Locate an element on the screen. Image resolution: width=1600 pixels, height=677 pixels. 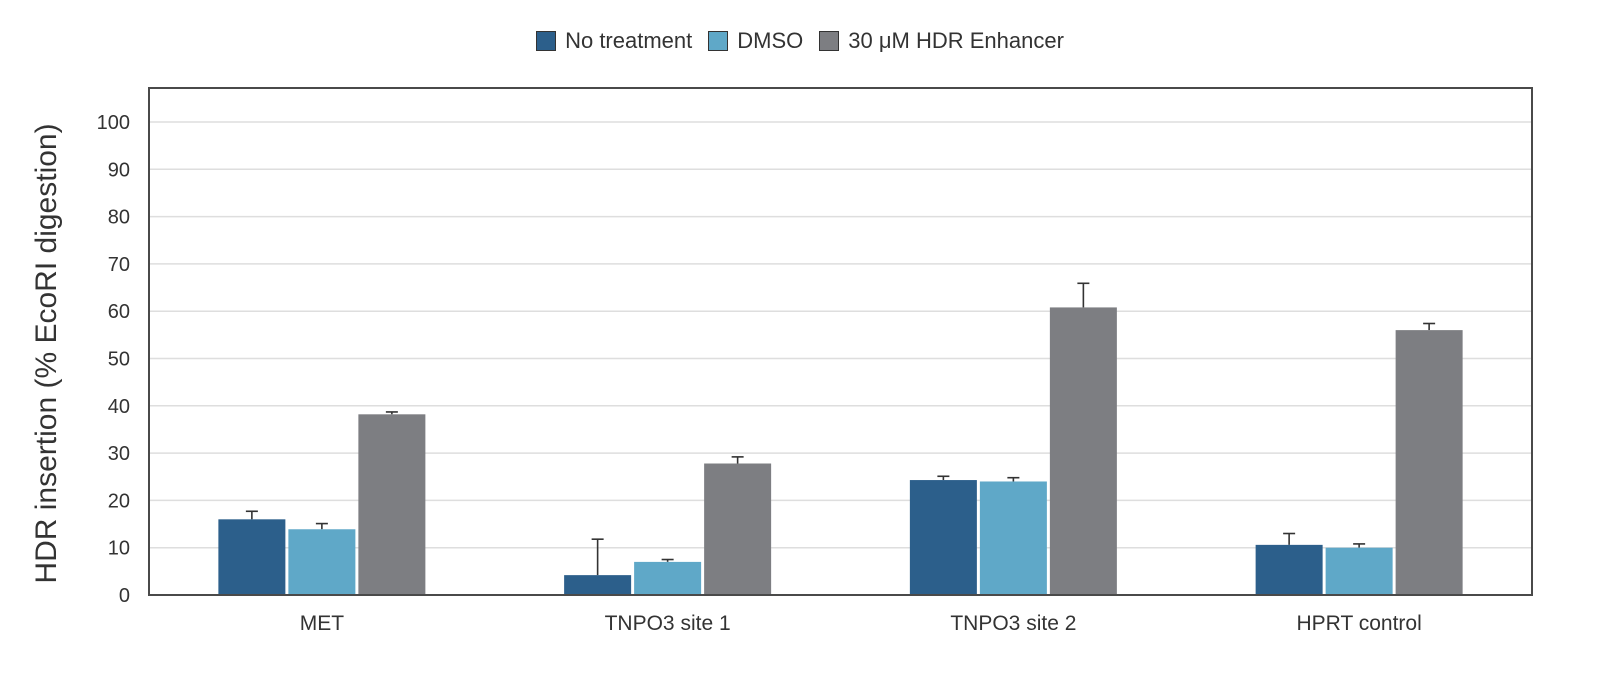
x-category-label: MET is located at coordinates (322, 623).